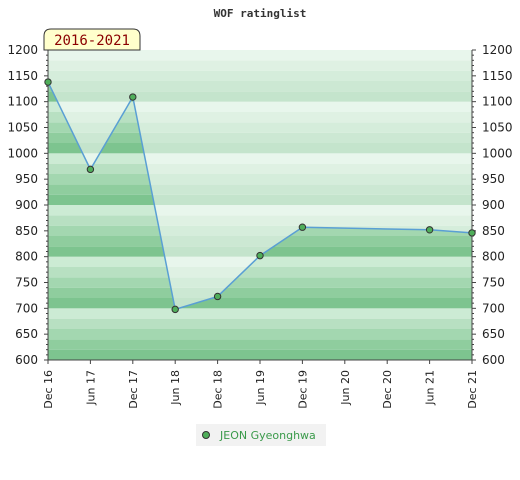 The height and width of the screenshot is (480, 520). I want to click on x-tick-label: Dec 16, so click(48, 389).